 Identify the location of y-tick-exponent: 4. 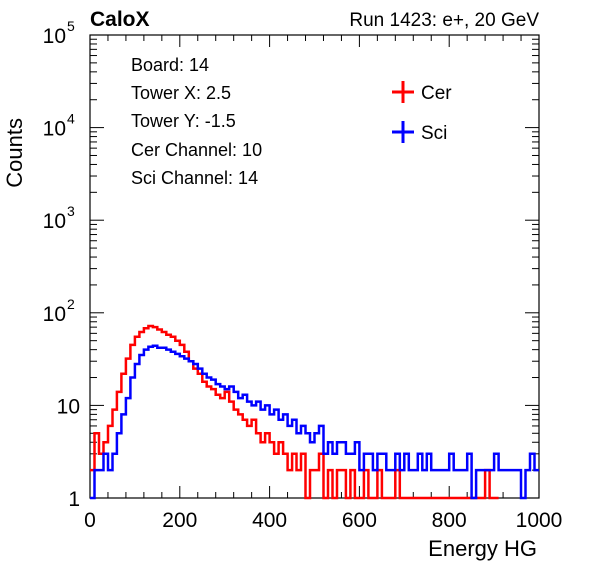
(71, 119).